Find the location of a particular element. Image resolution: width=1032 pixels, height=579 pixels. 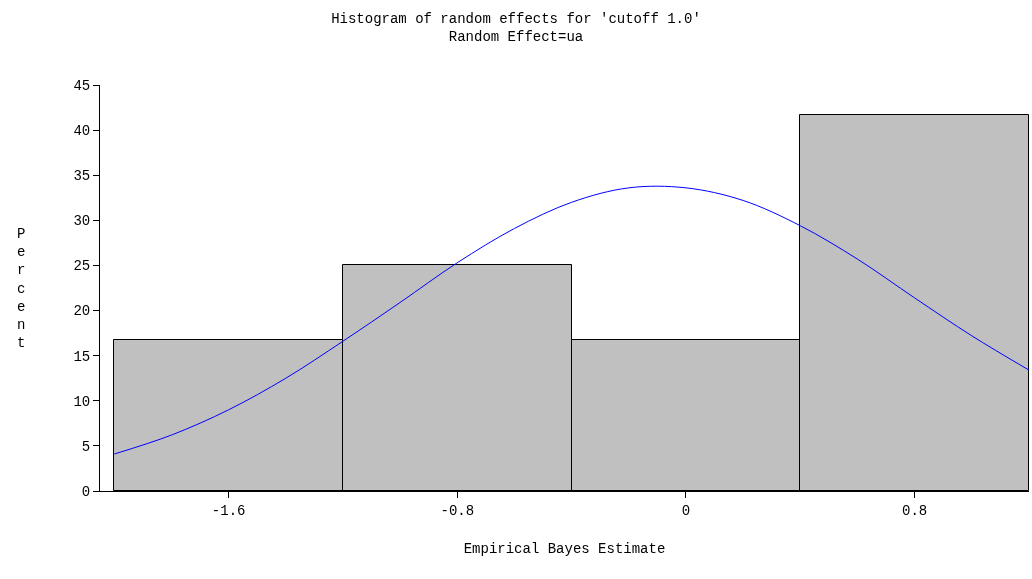

x-axis-title: Empirical Bayes Estimate is located at coordinates (564, 549).